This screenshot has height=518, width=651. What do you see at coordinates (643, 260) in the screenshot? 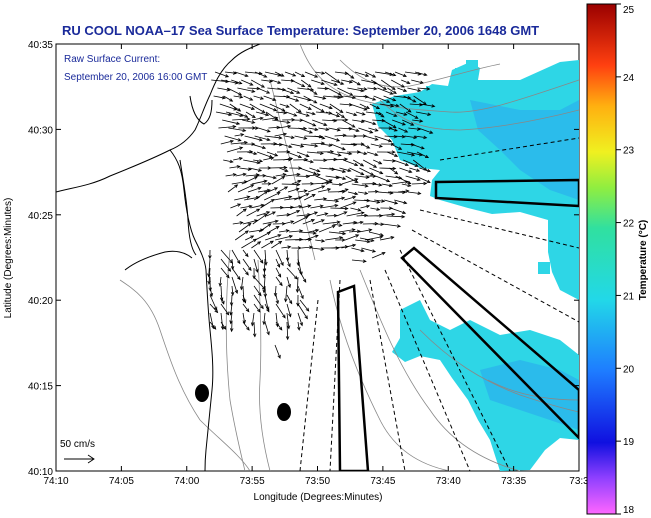
I see `colorbar-label: Temperature (°C)` at bounding box center [643, 260].